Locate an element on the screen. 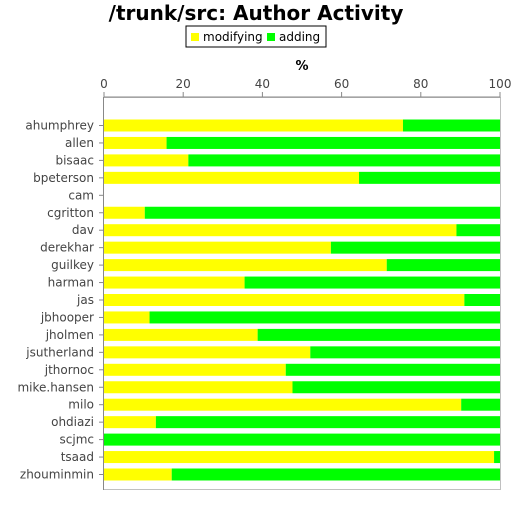 The width and height of the screenshot is (512, 509). legend-label-modifying: modifying is located at coordinates (233, 37).